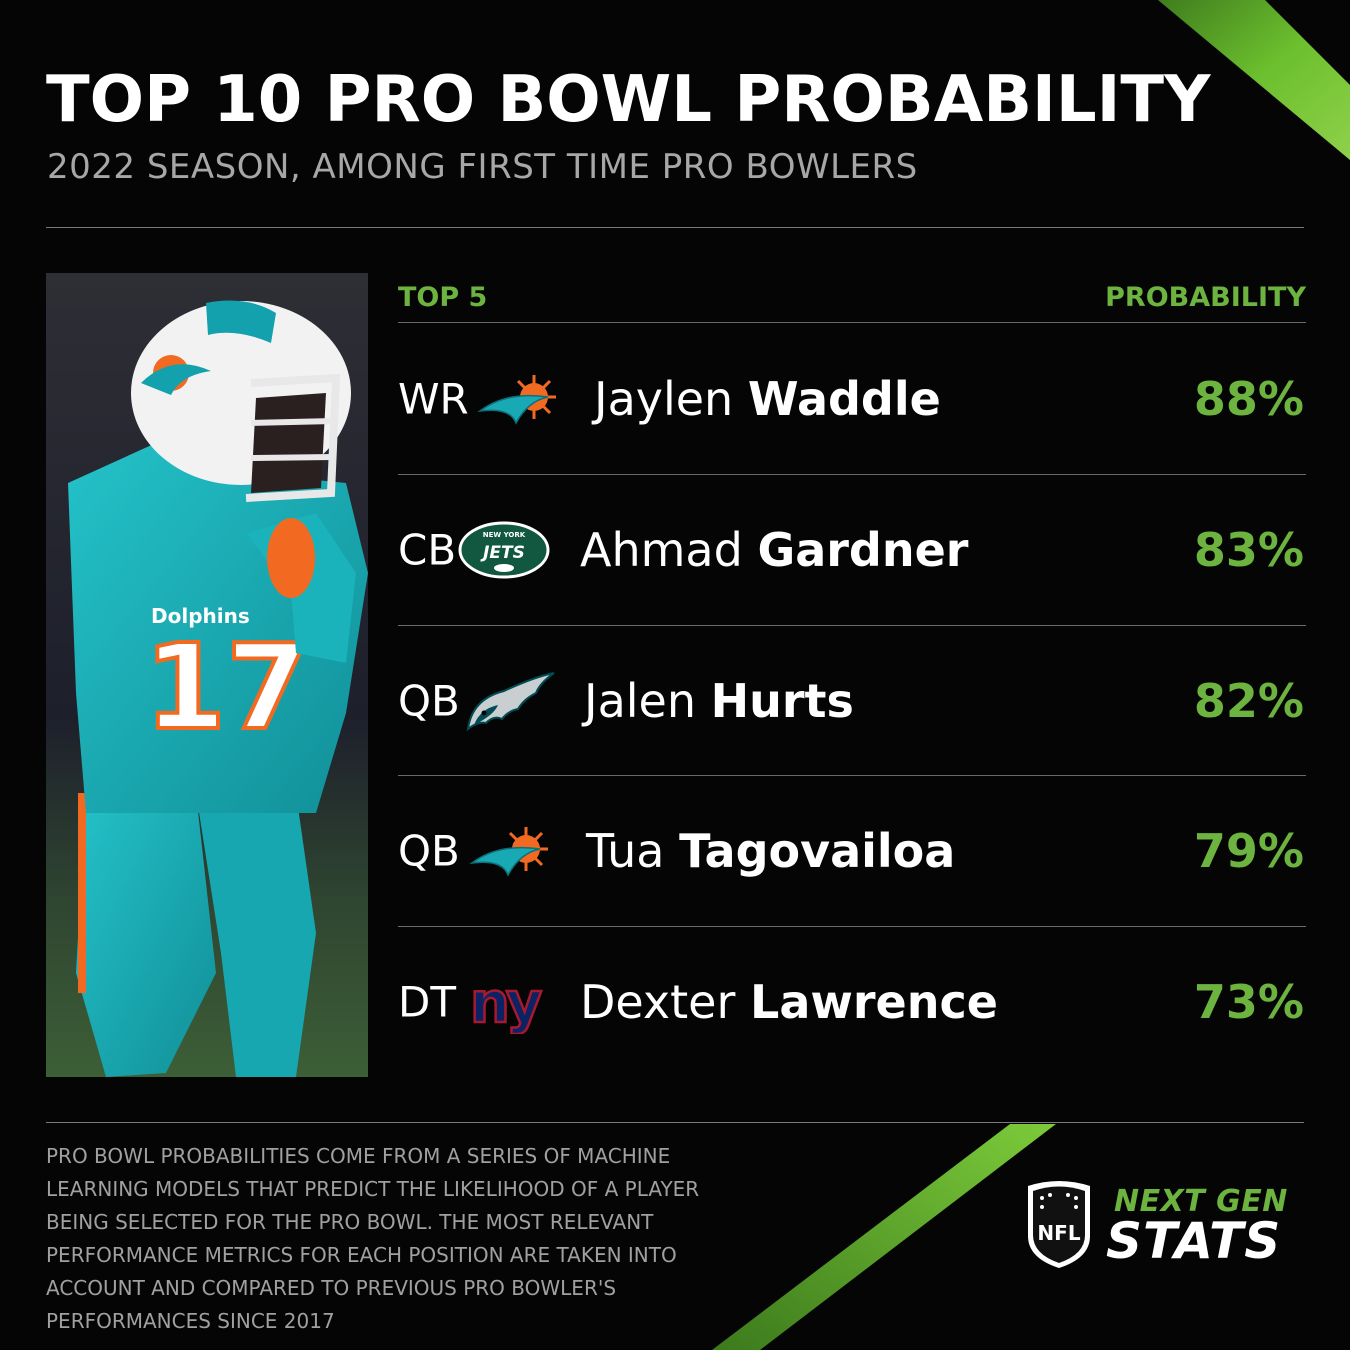 The width and height of the screenshot is (1350, 1350). Describe the element at coordinates (427, 550) in the screenshot. I see `position-label: CB` at that location.